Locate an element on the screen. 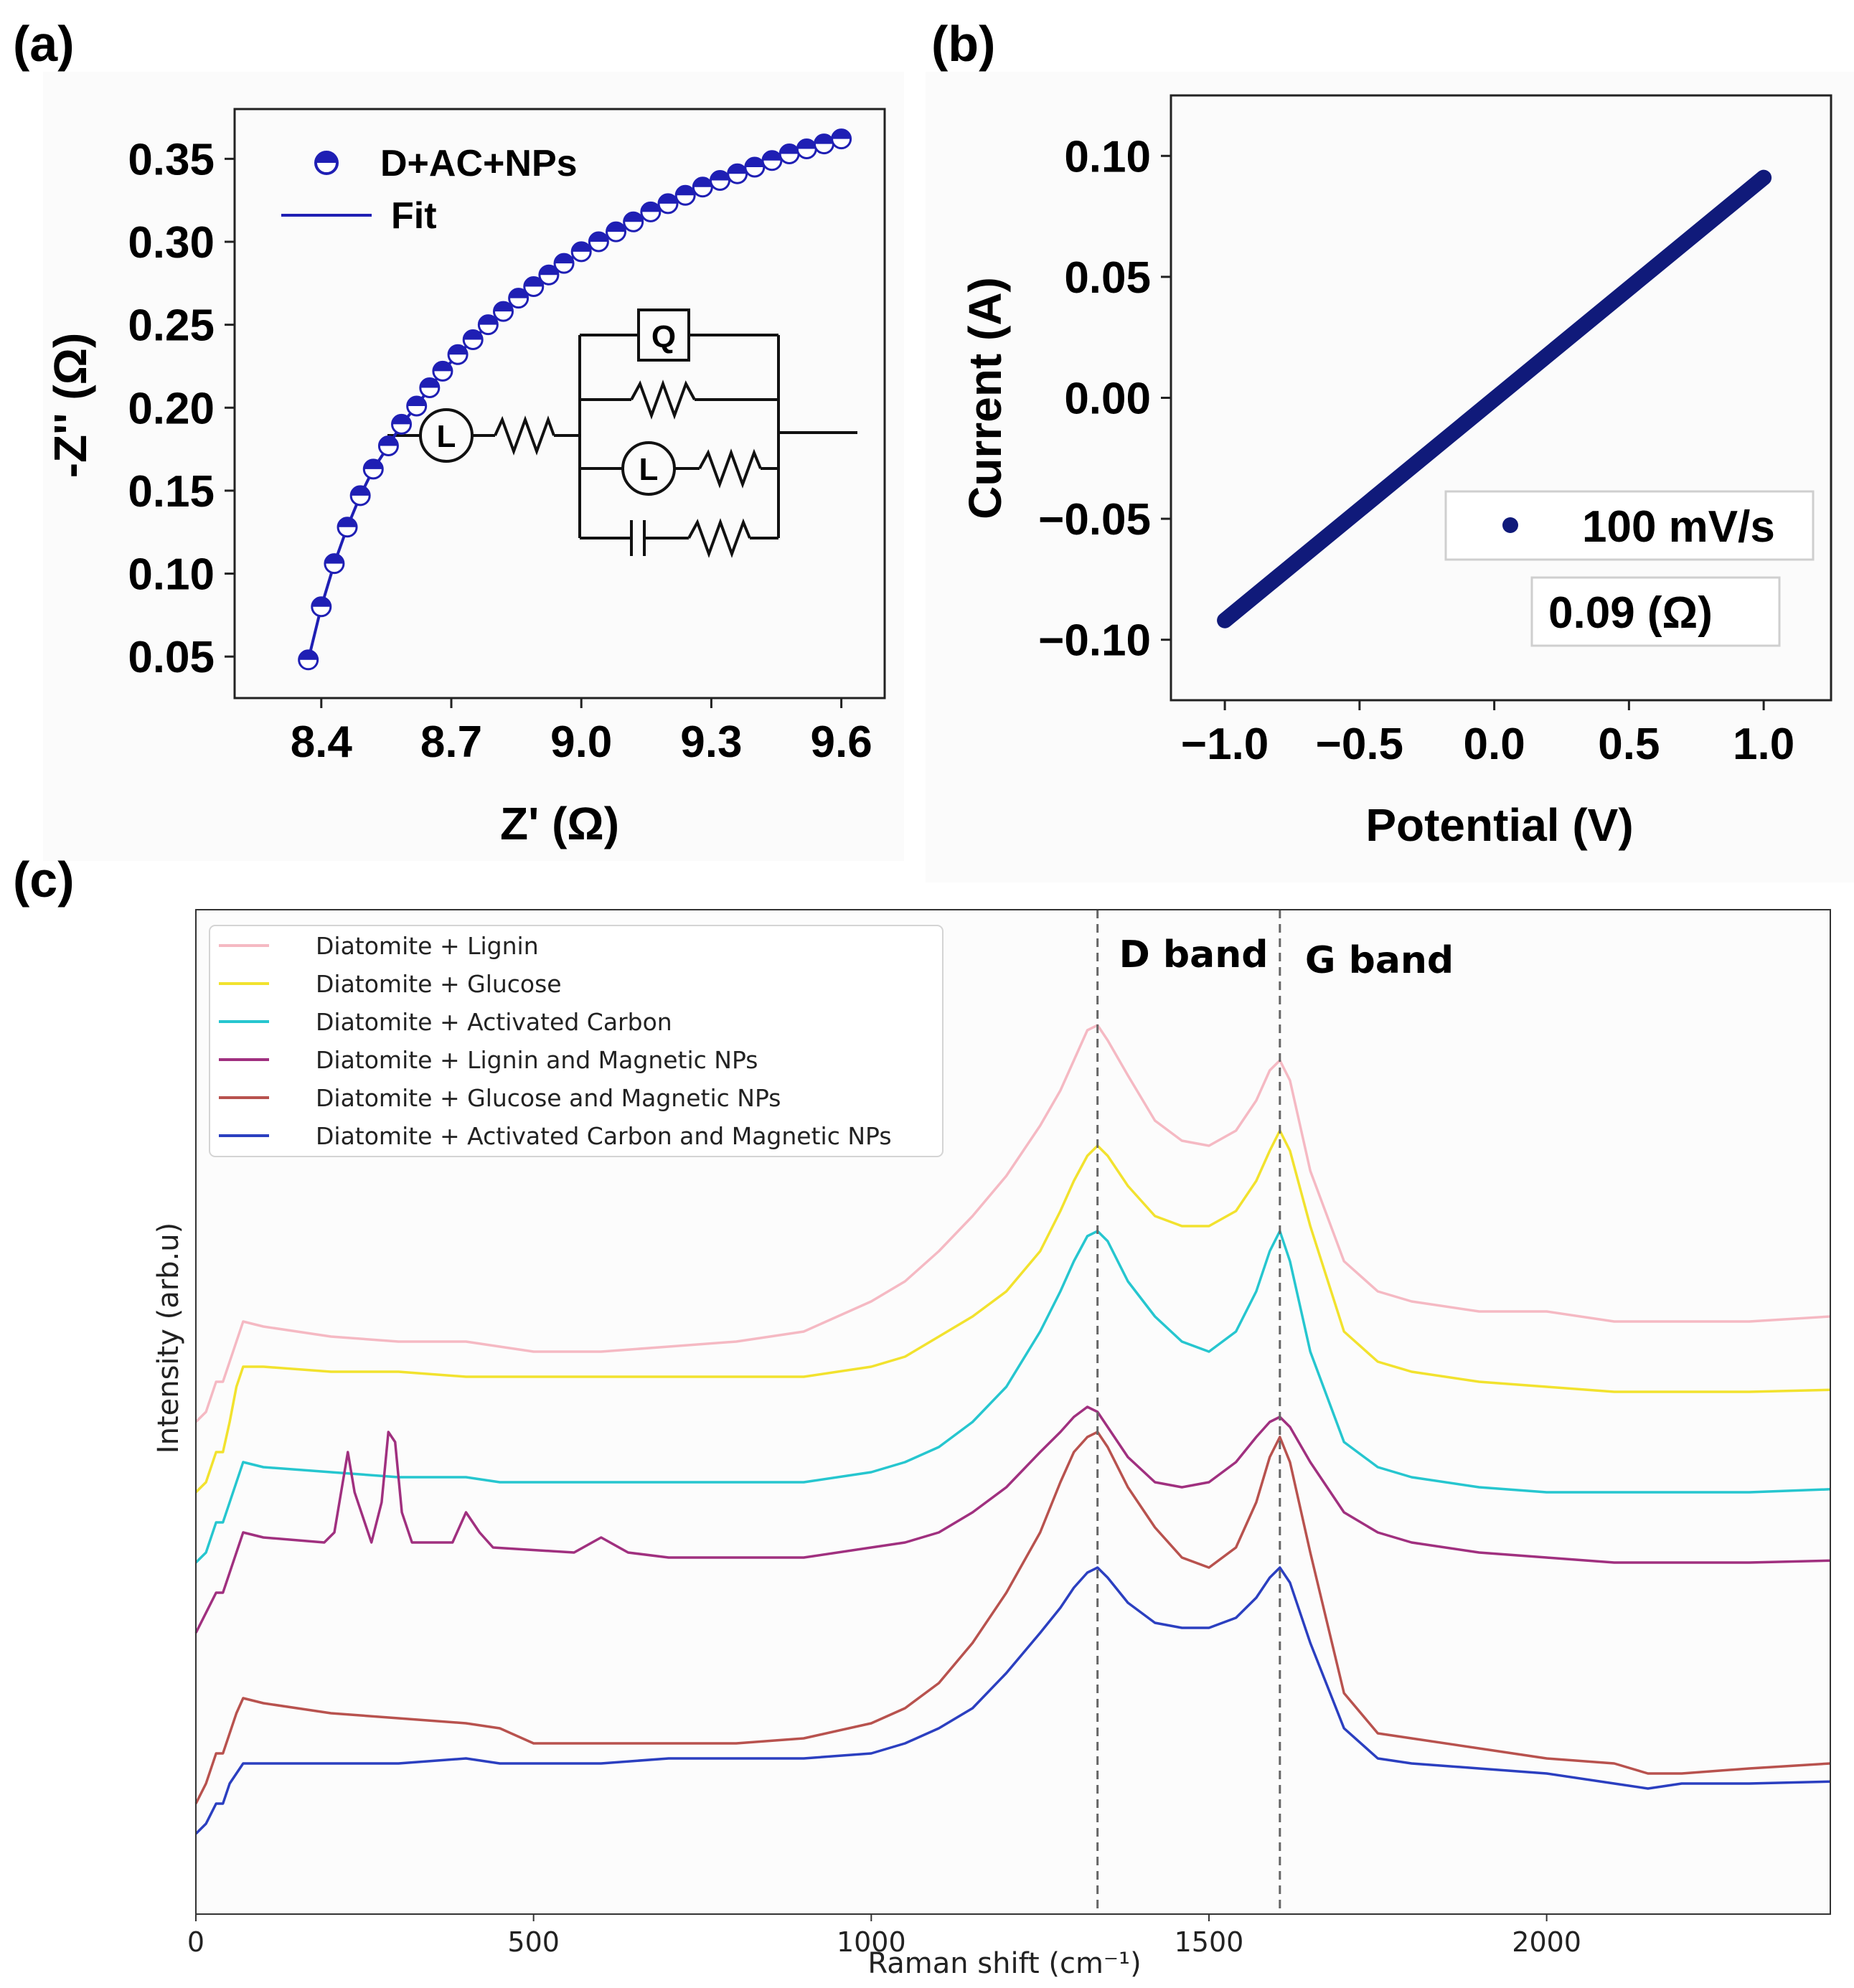 The height and width of the screenshot is (1988, 1854). x-tick-label: 0.0 is located at coordinates (1494, 744).